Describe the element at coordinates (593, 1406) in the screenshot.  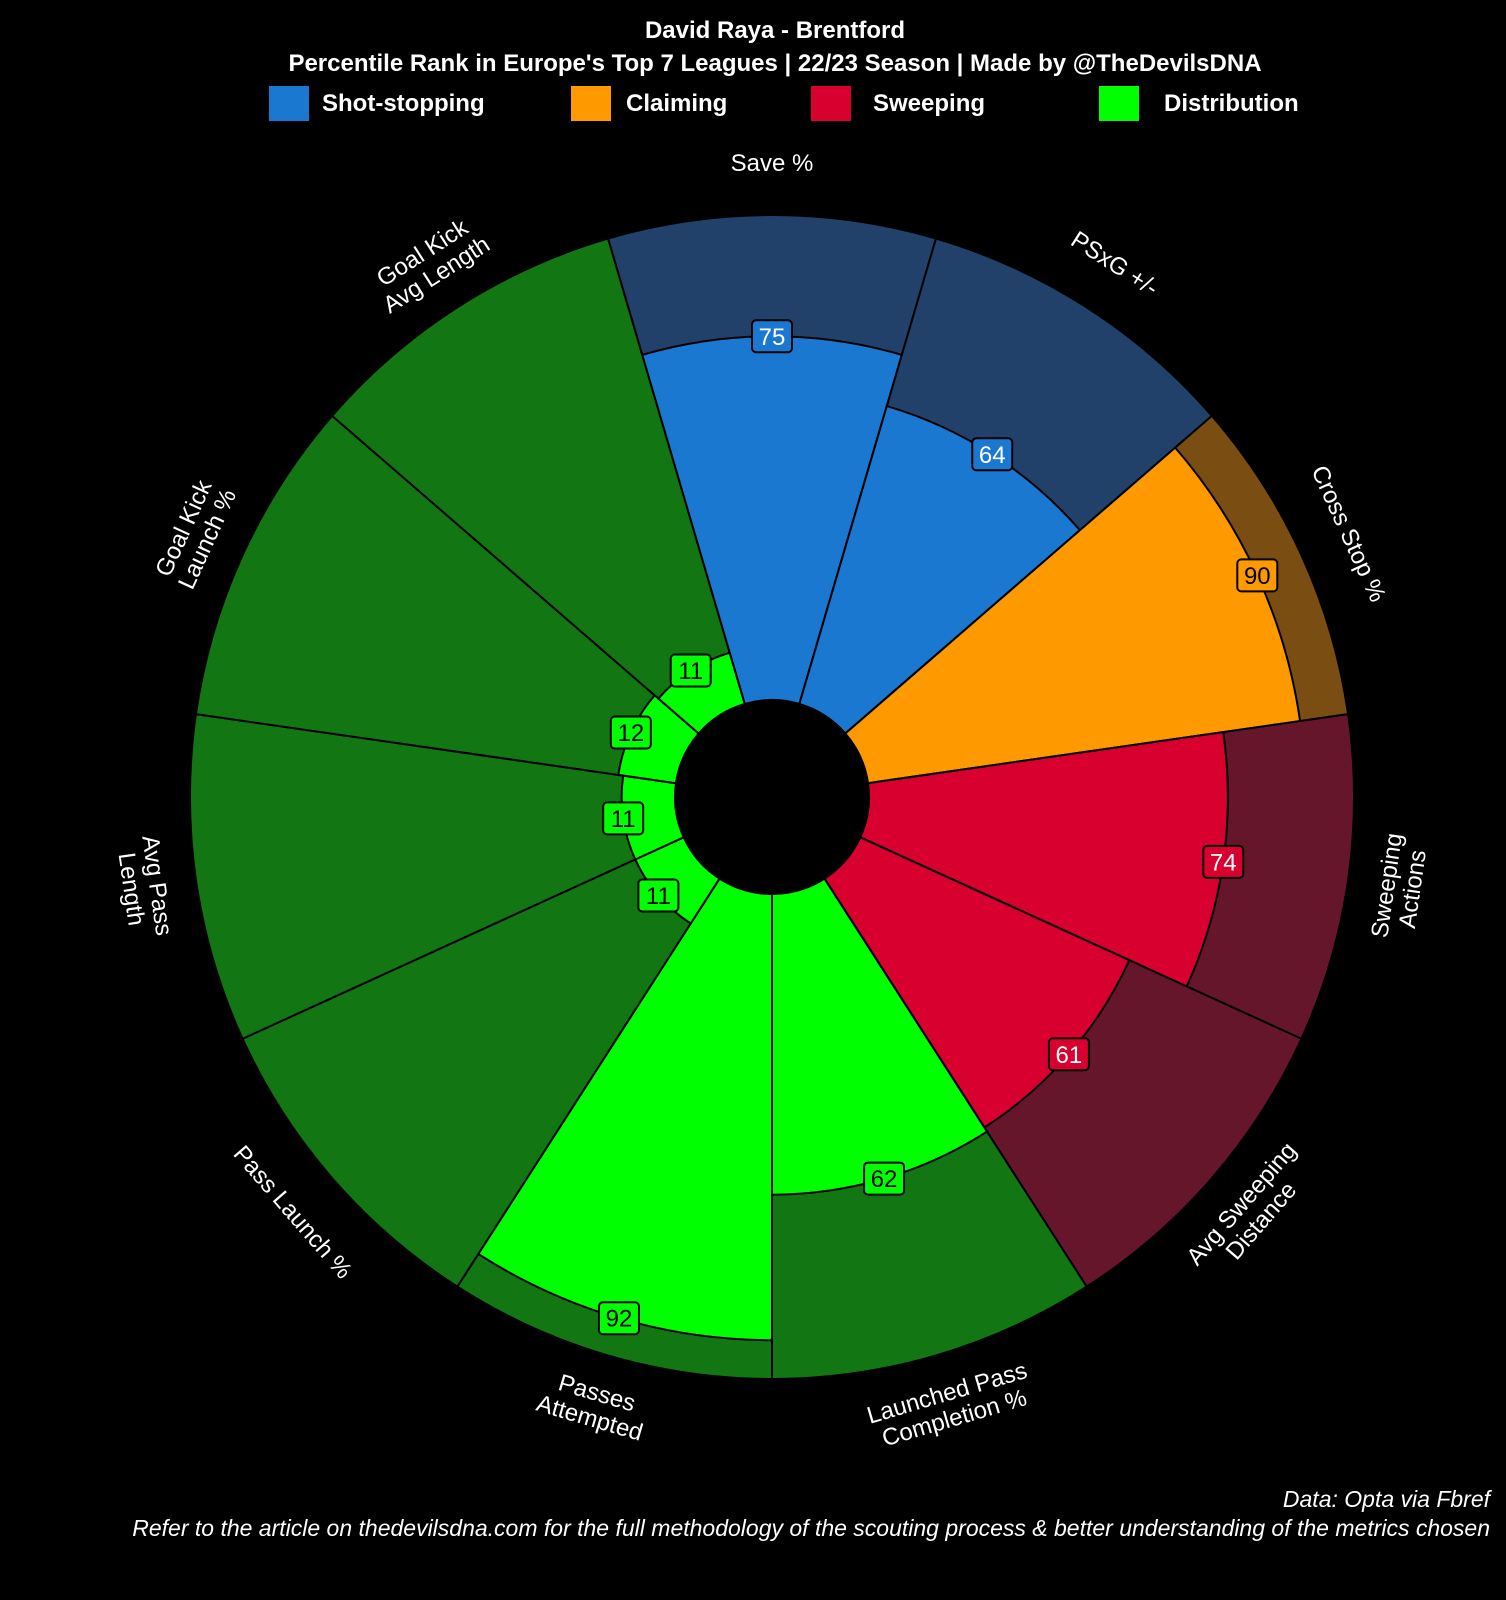
I see `param-label-passes-attempted: PassesAttempted` at that location.